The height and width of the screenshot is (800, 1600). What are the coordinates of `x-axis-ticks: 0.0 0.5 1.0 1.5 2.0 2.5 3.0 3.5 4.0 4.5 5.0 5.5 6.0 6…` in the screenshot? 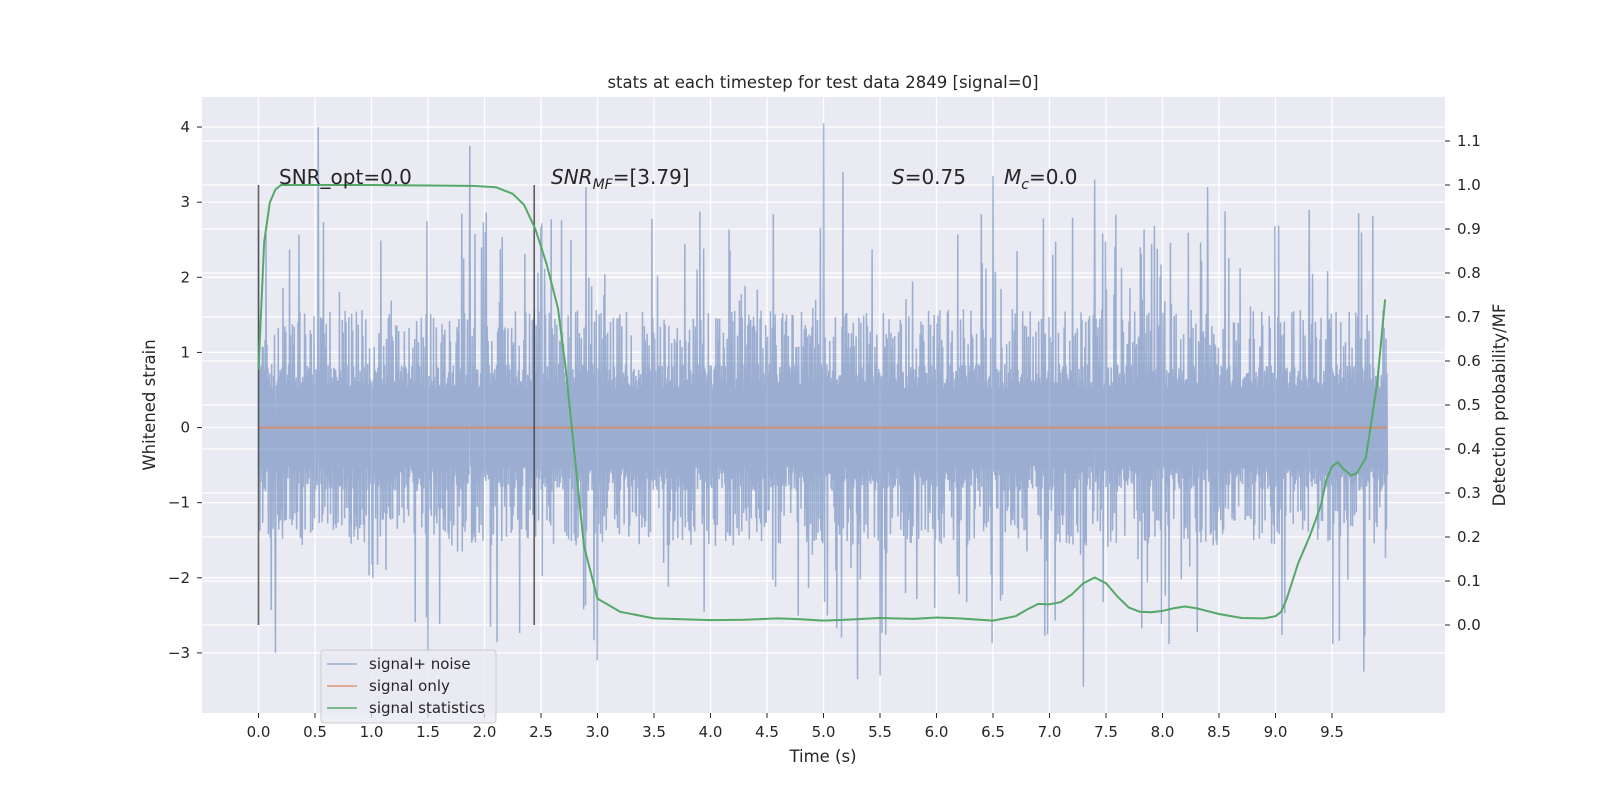 It's located at (795, 727).